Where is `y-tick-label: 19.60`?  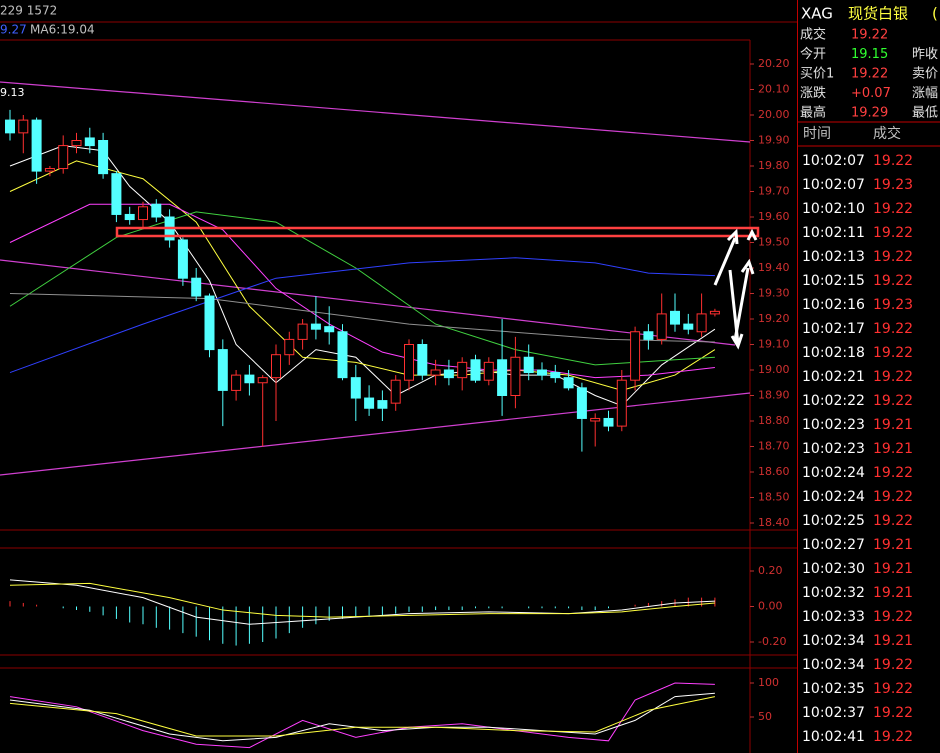 y-tick-label: 19.60 is located at coordinates (774, 216).